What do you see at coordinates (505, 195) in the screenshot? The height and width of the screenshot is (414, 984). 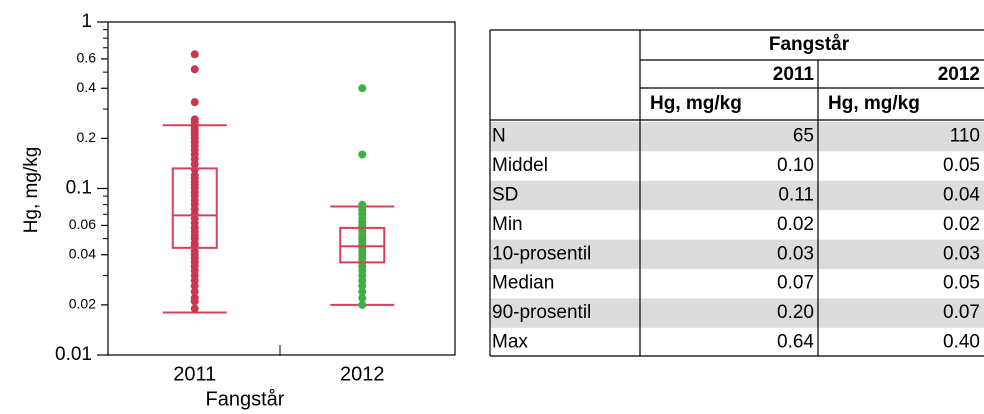 I see `row-label: SD` at bounding box center [505, 195].